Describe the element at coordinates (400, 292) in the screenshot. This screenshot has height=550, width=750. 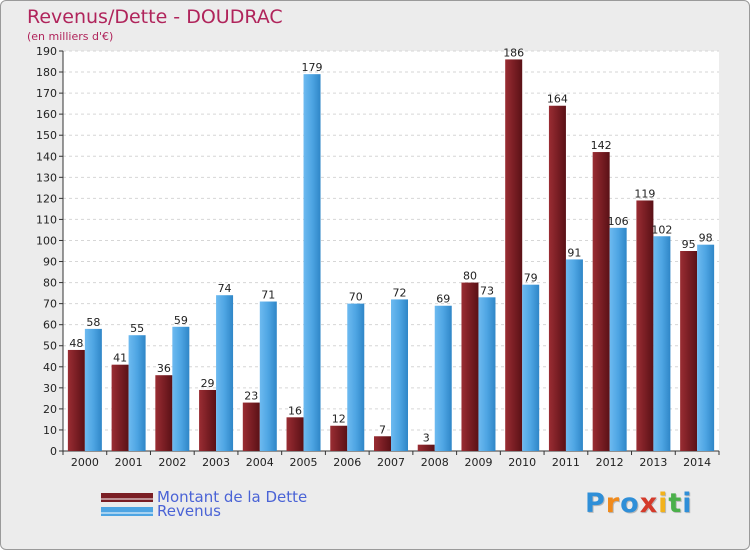
I see `data-label-revenue: 72` at that location.